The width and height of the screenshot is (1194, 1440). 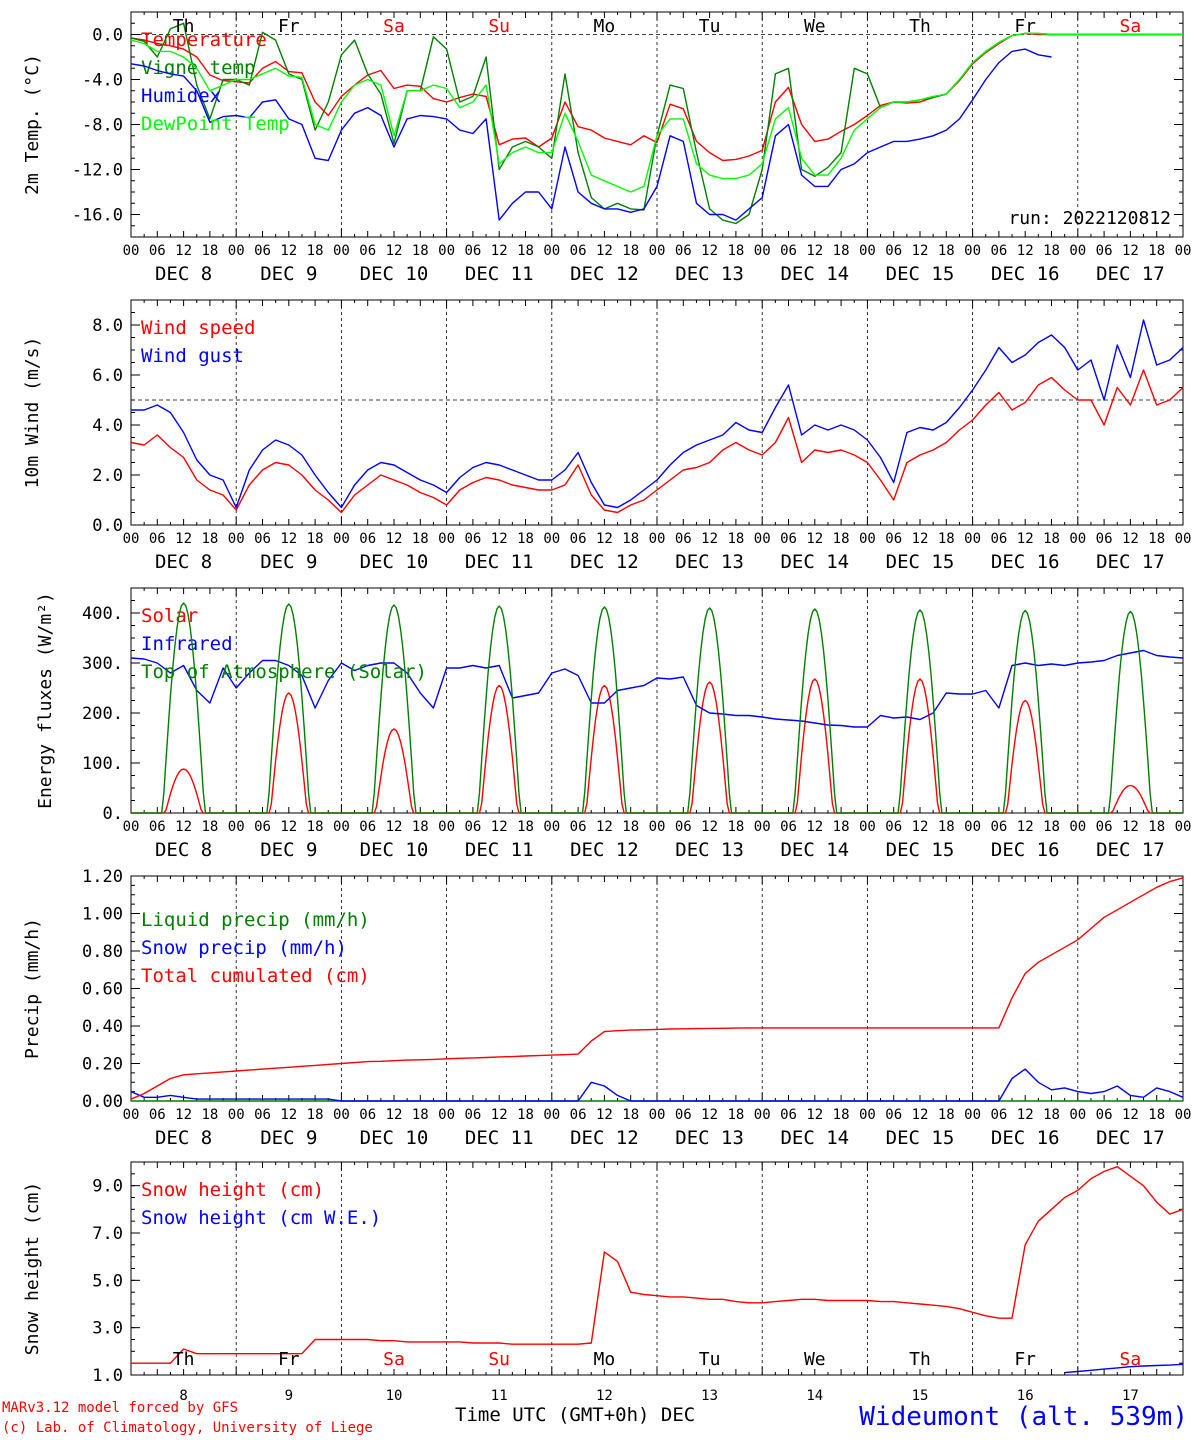 I want to click on date-label: DEC 13, so click(x=709, y=1138).